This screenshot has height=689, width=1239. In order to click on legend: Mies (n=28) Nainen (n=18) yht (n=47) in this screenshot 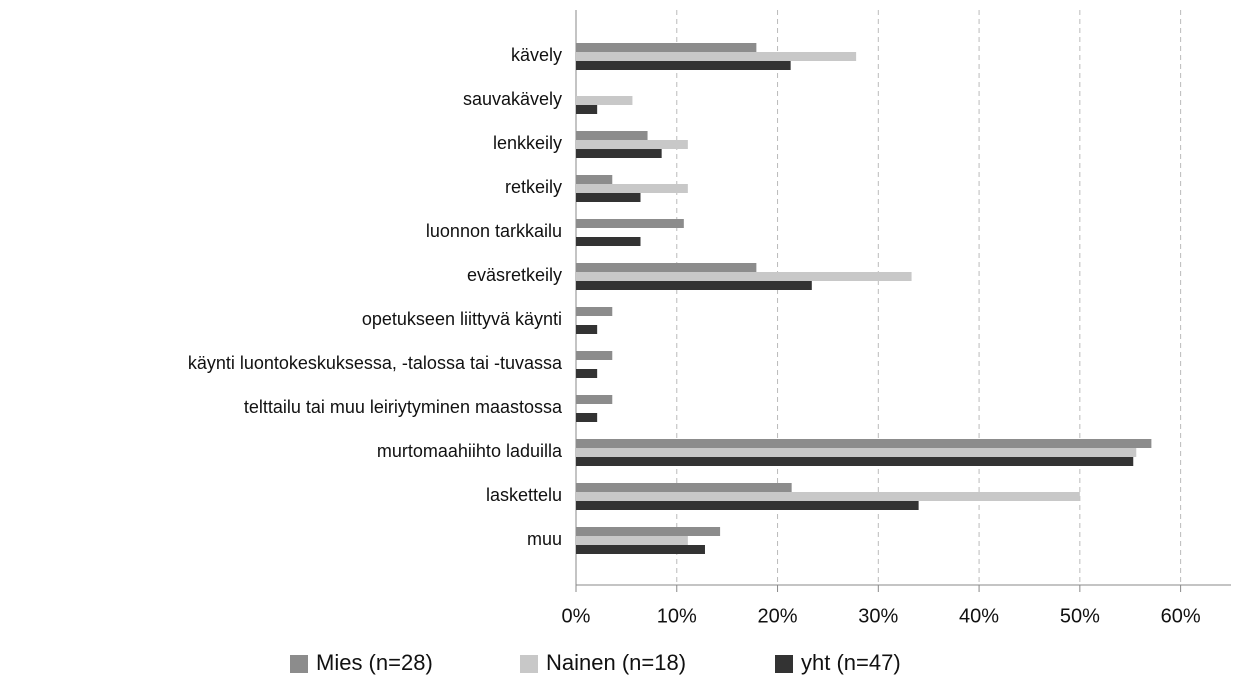, I will do `click(595, 662)`.